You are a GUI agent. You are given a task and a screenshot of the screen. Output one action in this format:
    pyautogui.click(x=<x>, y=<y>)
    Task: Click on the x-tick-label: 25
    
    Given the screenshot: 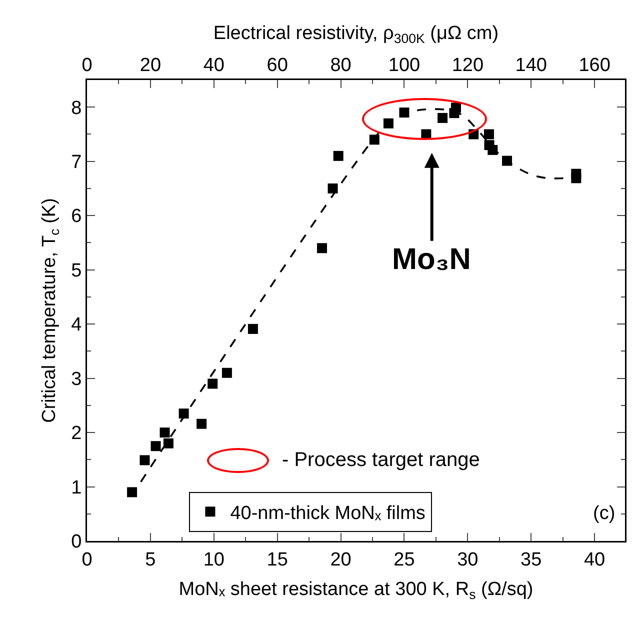 What is the action you would take?
    pyautogui.click(x=404, y=559)
    